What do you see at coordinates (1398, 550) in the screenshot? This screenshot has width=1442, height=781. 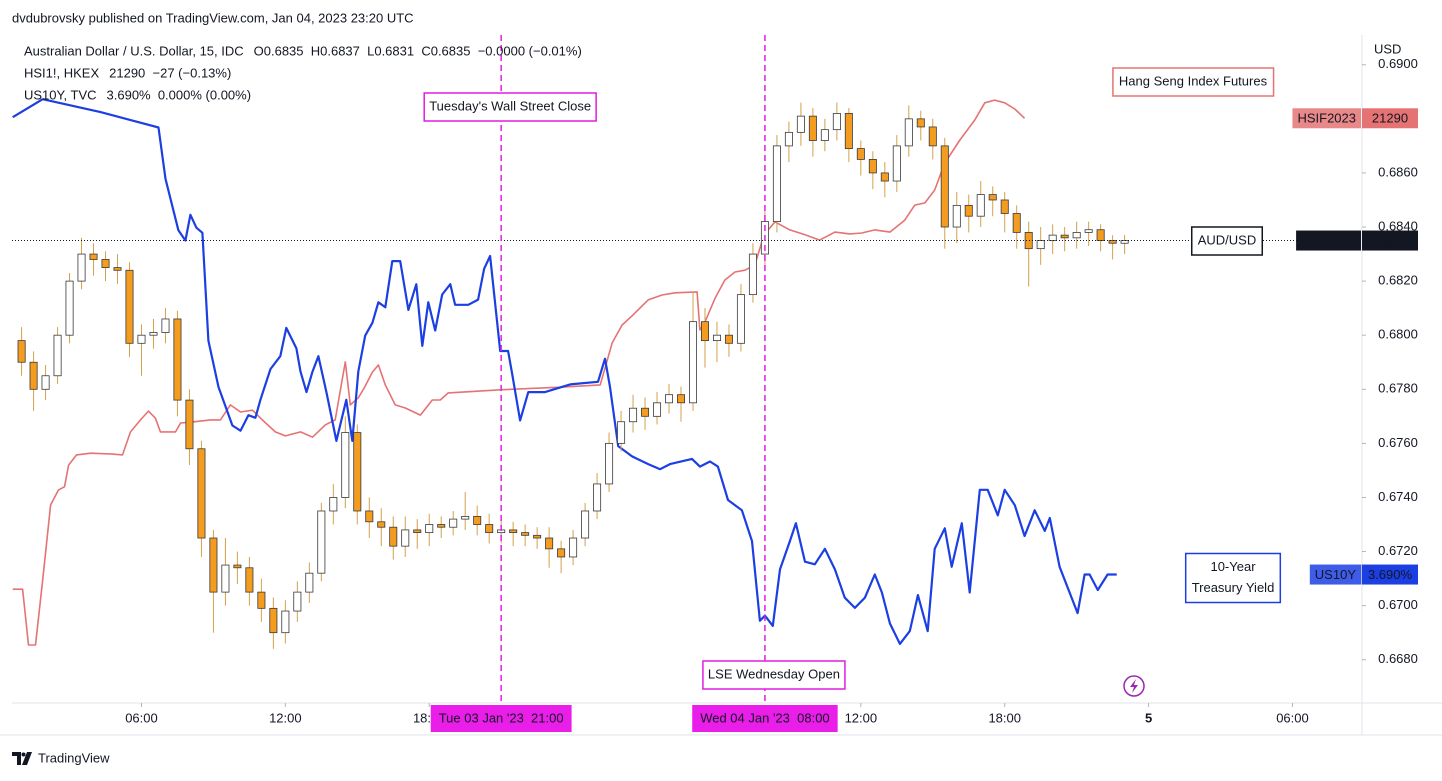 I see `y-tick-label: 0.6720` at bounding box center [1398, 550].